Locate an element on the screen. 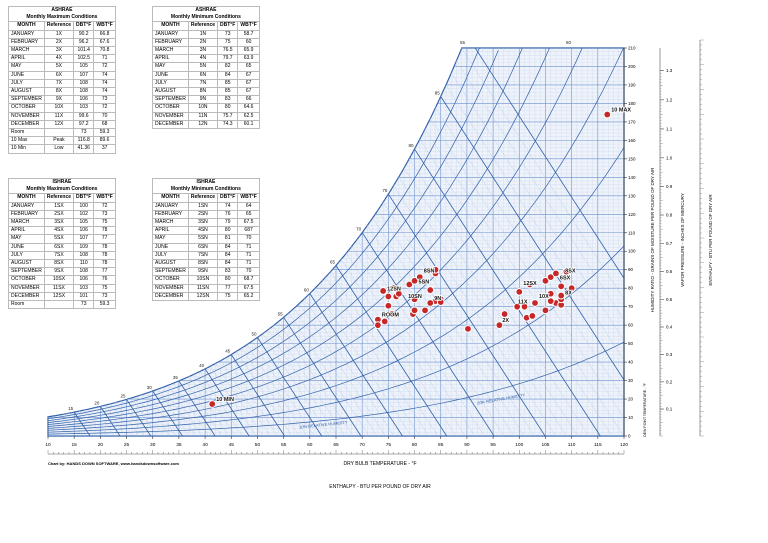  table-row: SEPTEMBER 9SX 108 77 is located at coordinates (62, 272).